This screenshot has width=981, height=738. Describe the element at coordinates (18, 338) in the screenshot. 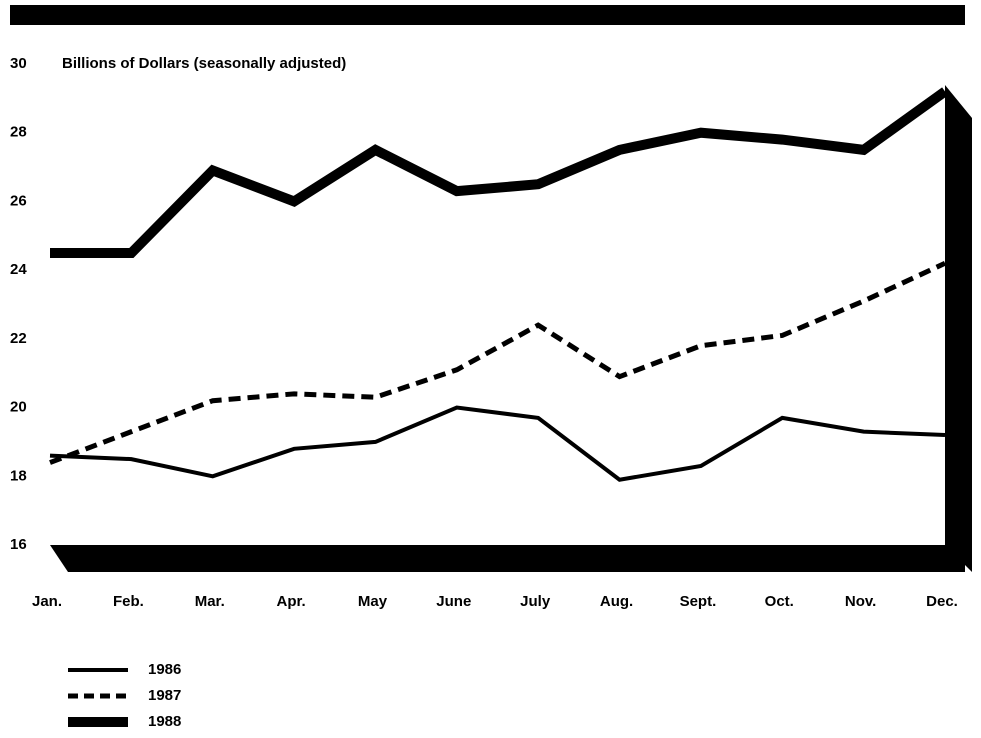

I see `y-tick-label: 22` at that location.